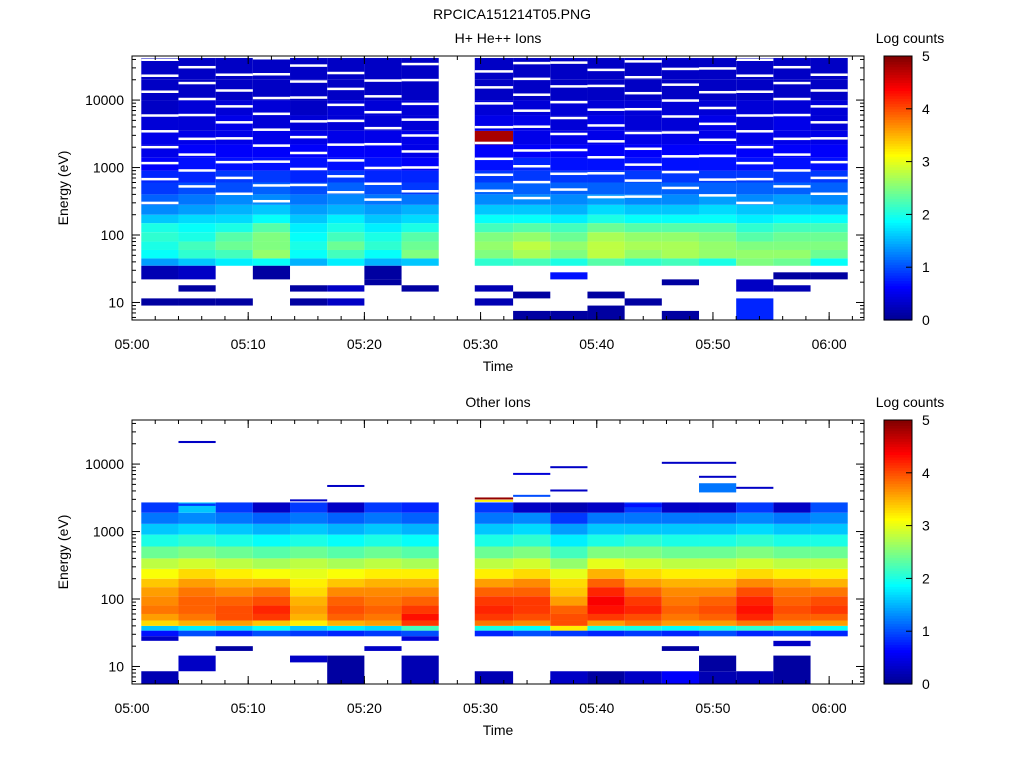 The width and height of the screenshot is (1024, 768). Describe the element at coordinates (926, 267) in the screenshot. I see `colorbar-tick-label: 1` at that location.